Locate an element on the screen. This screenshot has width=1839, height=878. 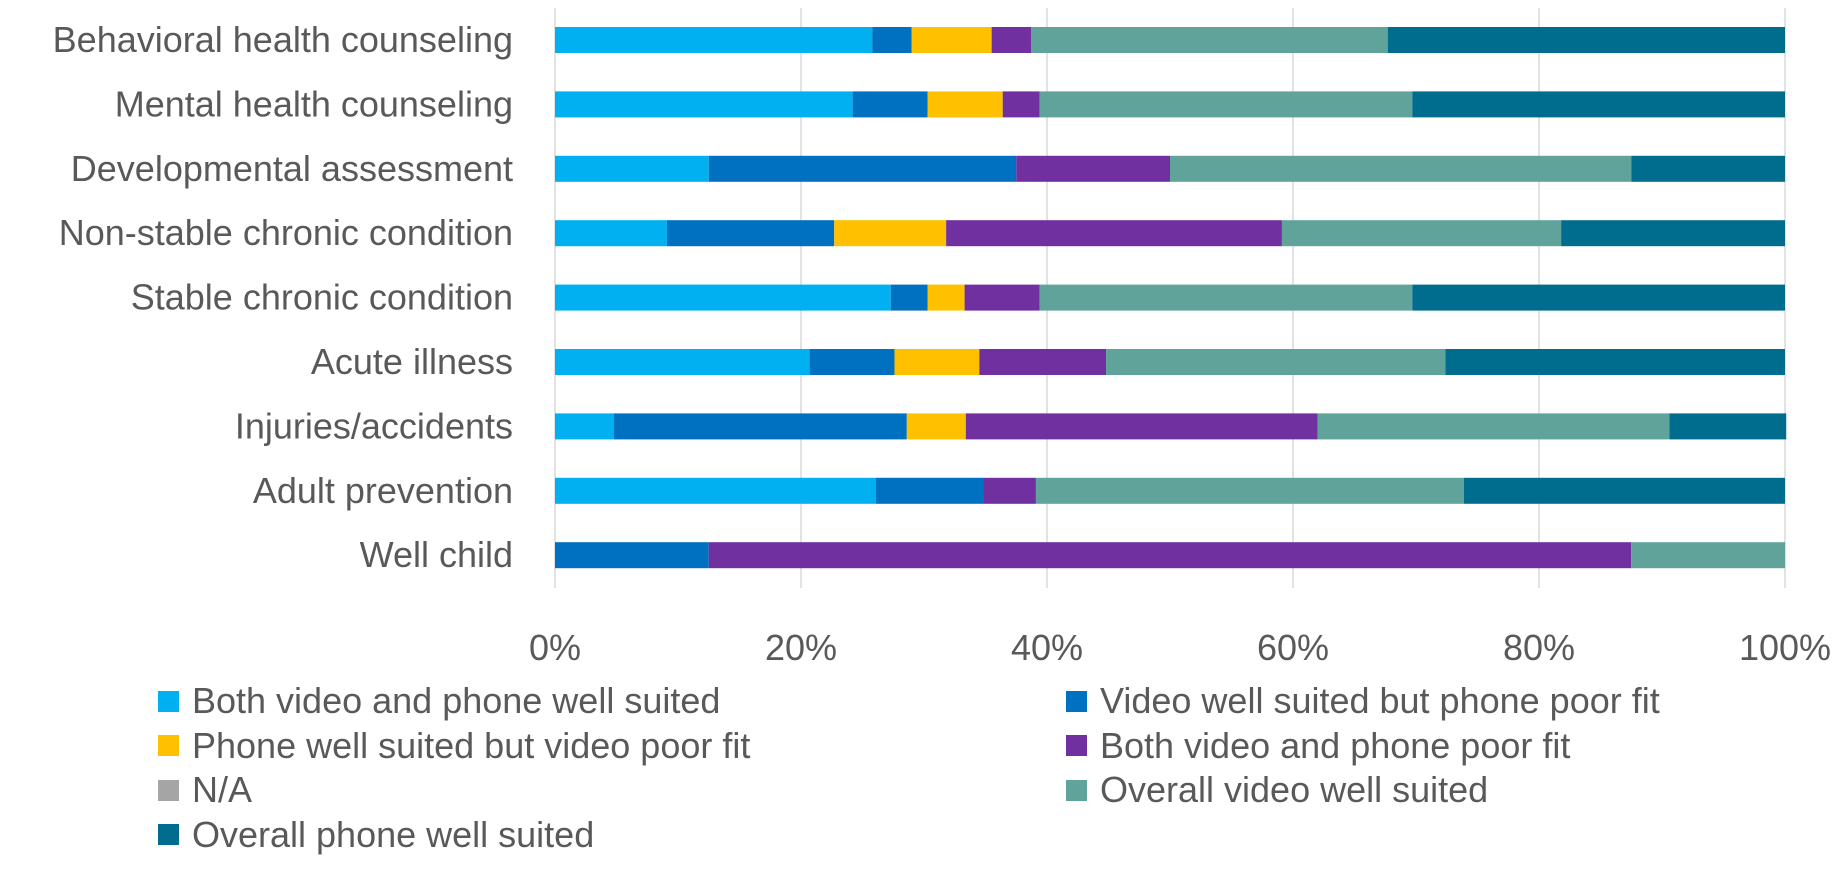
legend-label: Overall video well suited is located at coordinates (1294, 789).